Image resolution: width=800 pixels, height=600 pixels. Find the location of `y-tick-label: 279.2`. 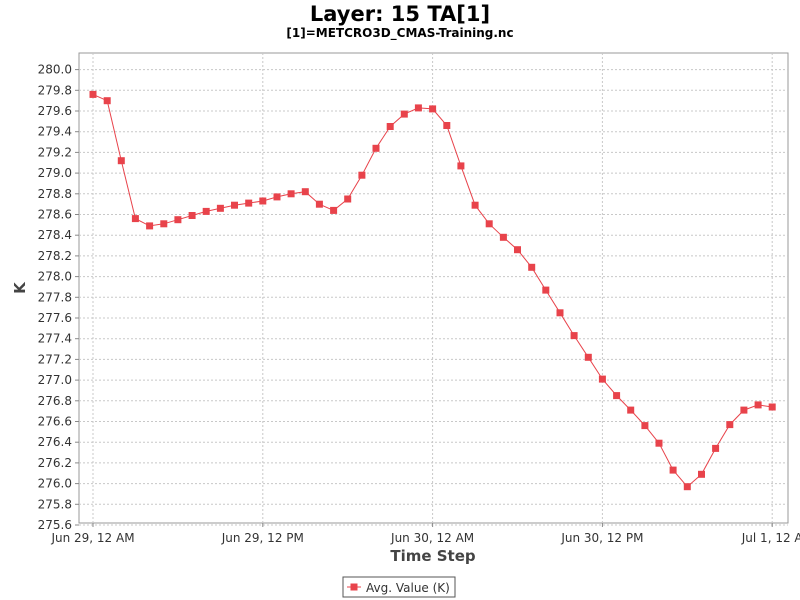

y-tick-label: 279.2 is located at coordinates (55, 152).